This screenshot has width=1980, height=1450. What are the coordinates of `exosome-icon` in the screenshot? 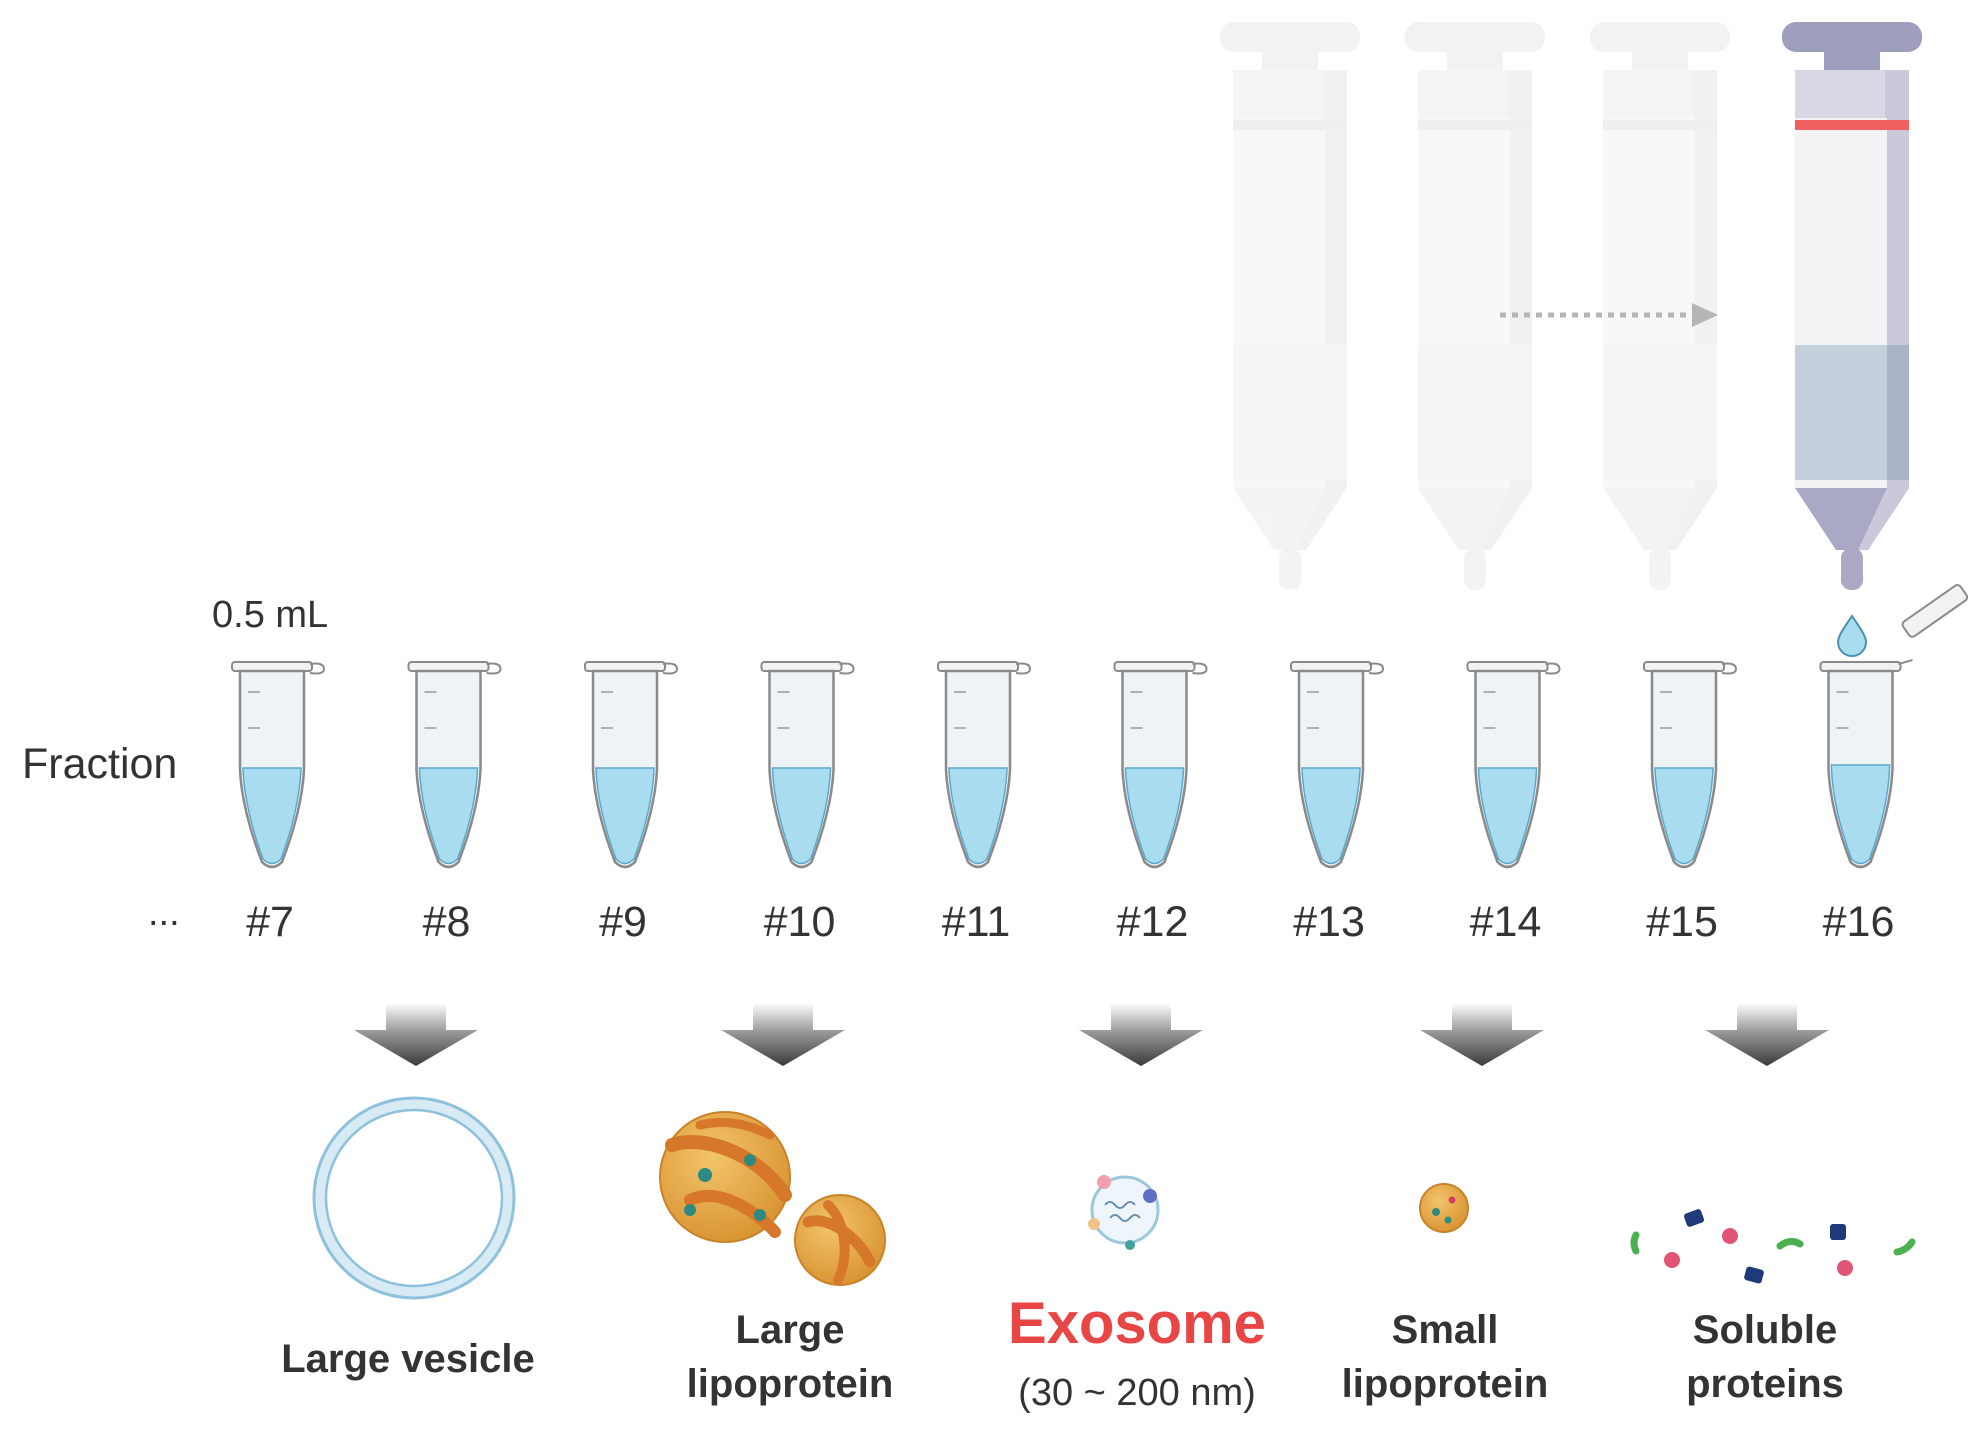 It's located at (1124, 1212).